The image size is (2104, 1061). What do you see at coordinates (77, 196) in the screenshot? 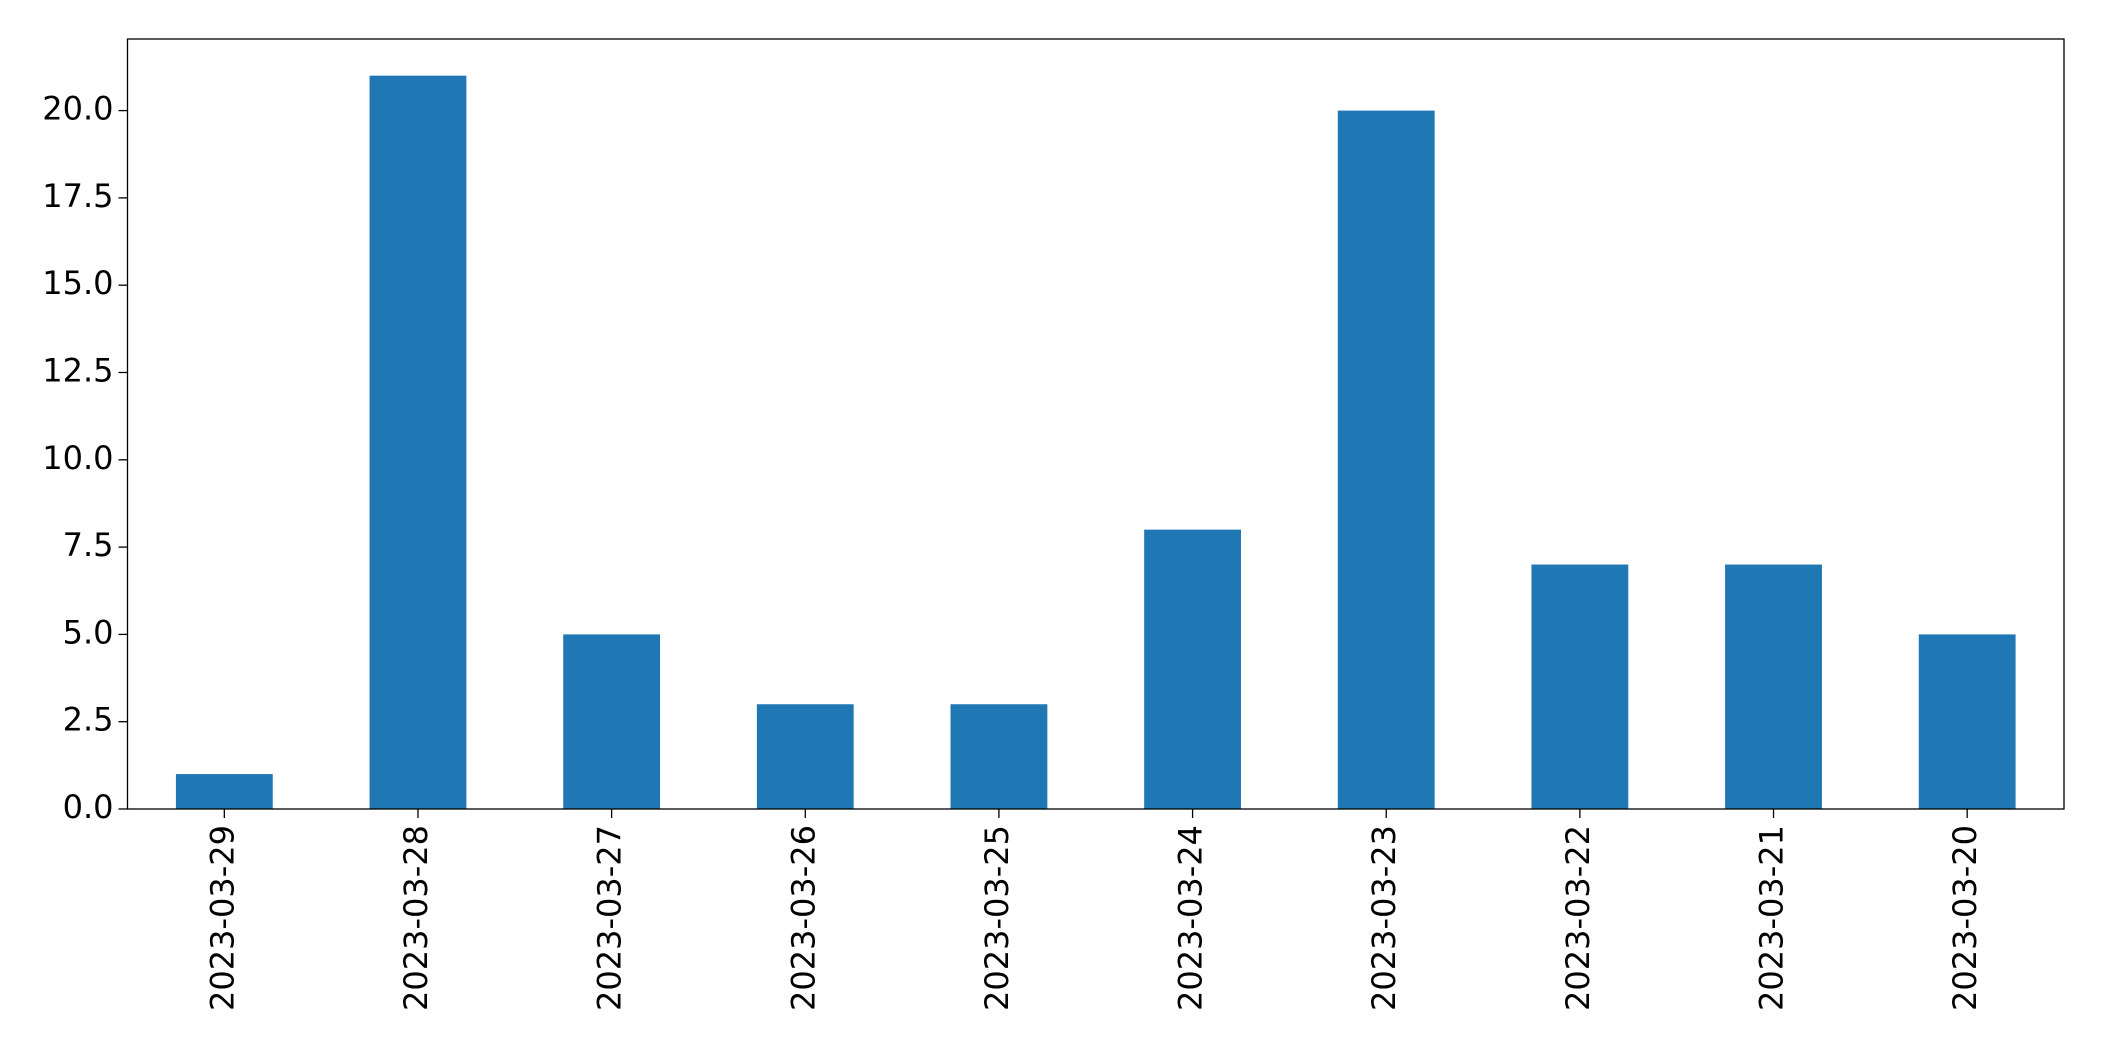
I see `y-tick-label: 17.5` at bounding box center [77, 196].